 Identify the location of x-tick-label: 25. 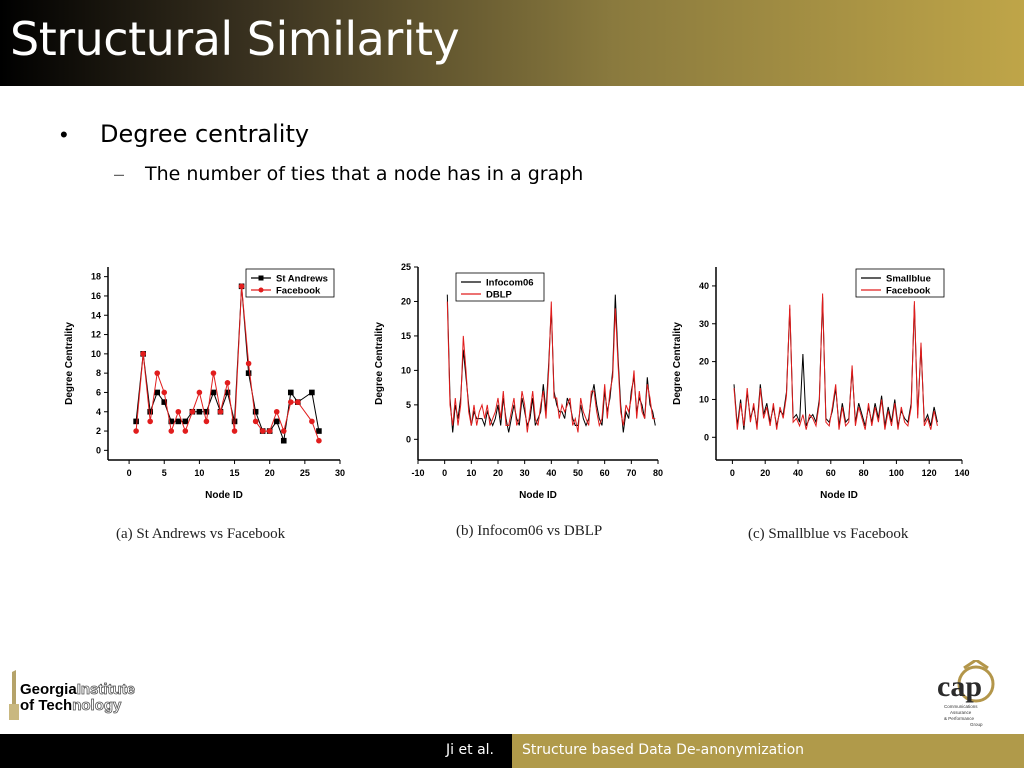
(305, 473).